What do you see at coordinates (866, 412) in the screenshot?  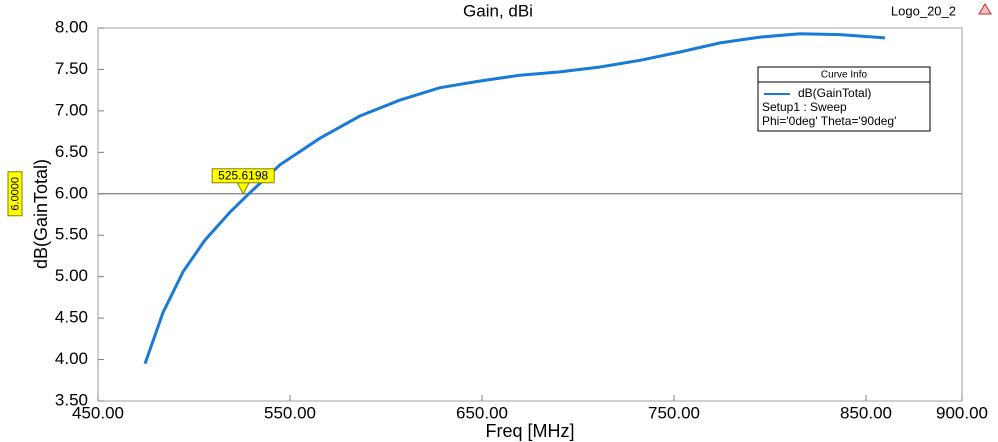 I see `x-tick-label: 850.00` at bounding box center [866, 412].